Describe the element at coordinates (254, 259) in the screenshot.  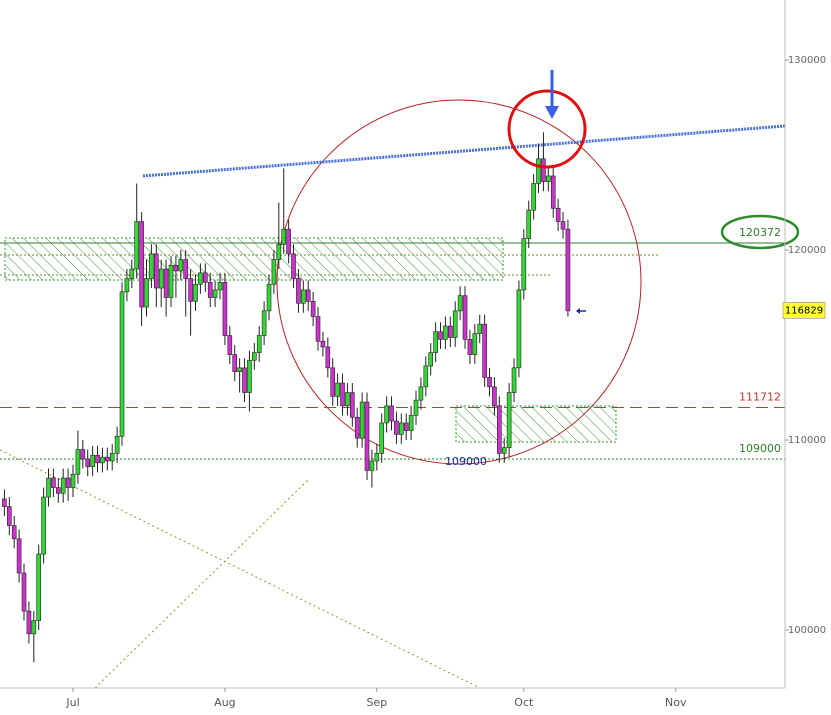
I see `zone` at that location.